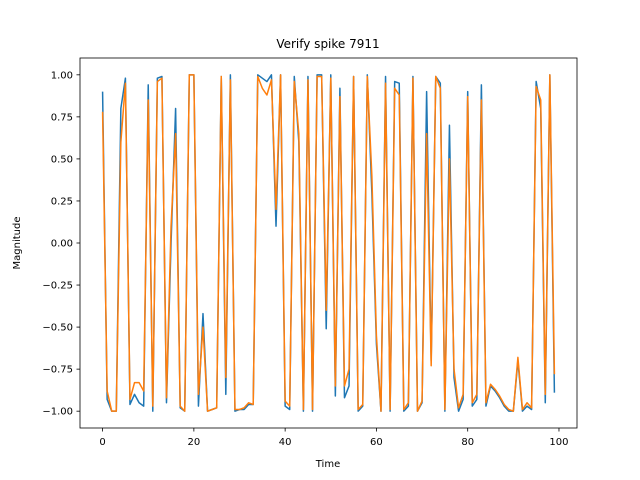 This screenshot has height=480, width=640. What do you see at coordinates (57, 412) in the screenshot?
I see `y-tick-label: −1.00` at bounding box center [57, 412].